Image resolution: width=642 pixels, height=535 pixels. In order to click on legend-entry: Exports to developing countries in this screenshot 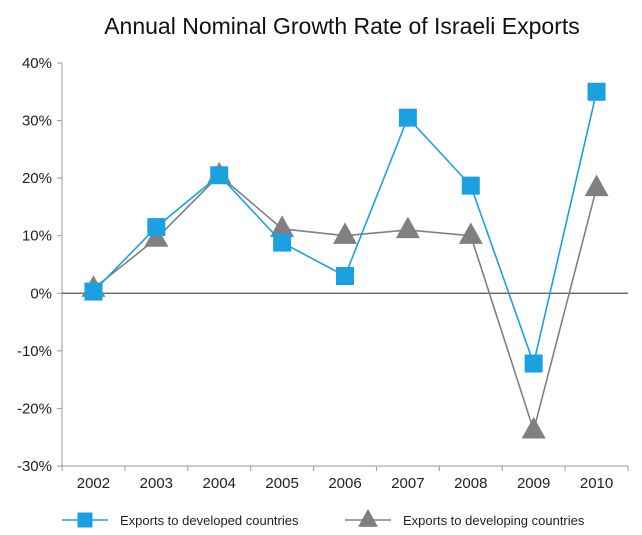, I will do `click(465, 518)`.